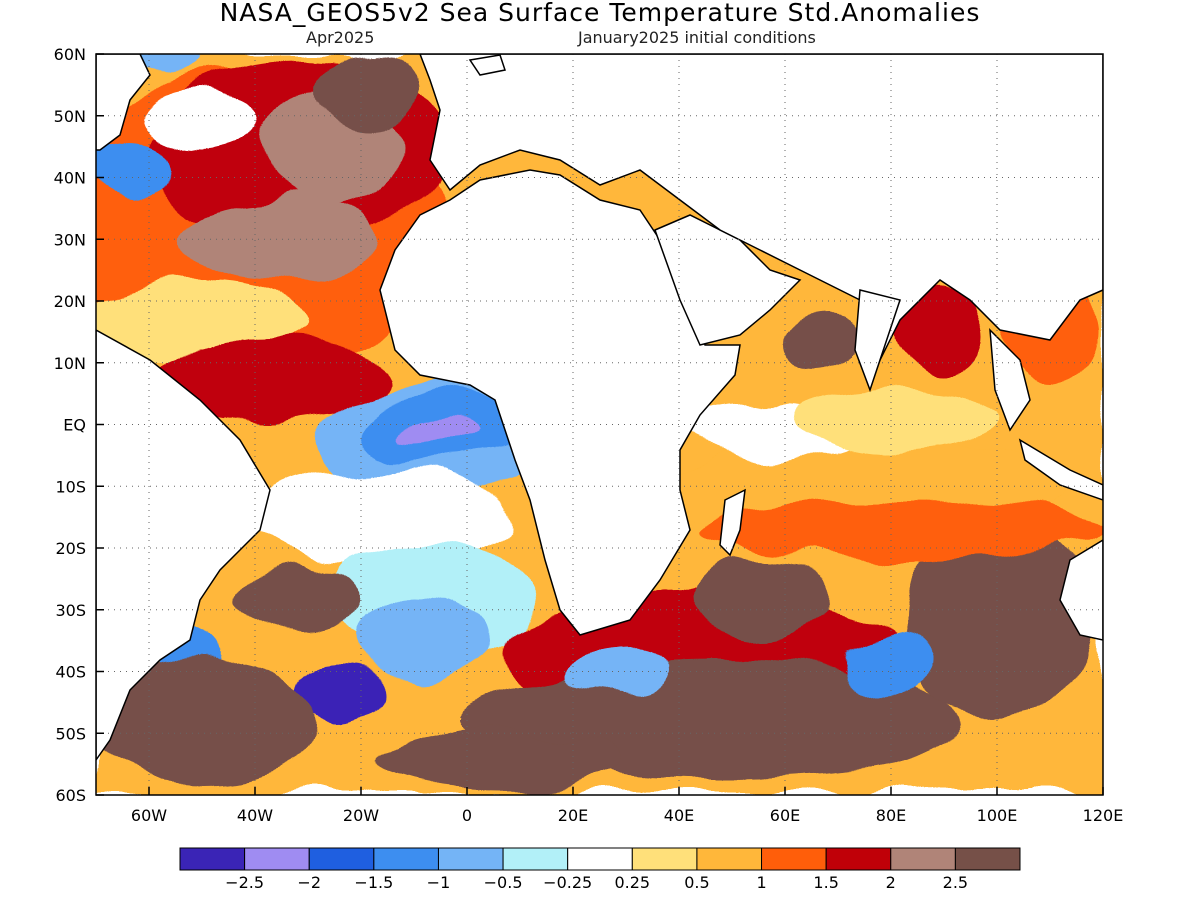 The height and width of the screenshot is (900, 1200). What do you see at coordinates (785, 815) in the screenshot?
I see `lon-label: 60E` at bounding box center [785, 815].